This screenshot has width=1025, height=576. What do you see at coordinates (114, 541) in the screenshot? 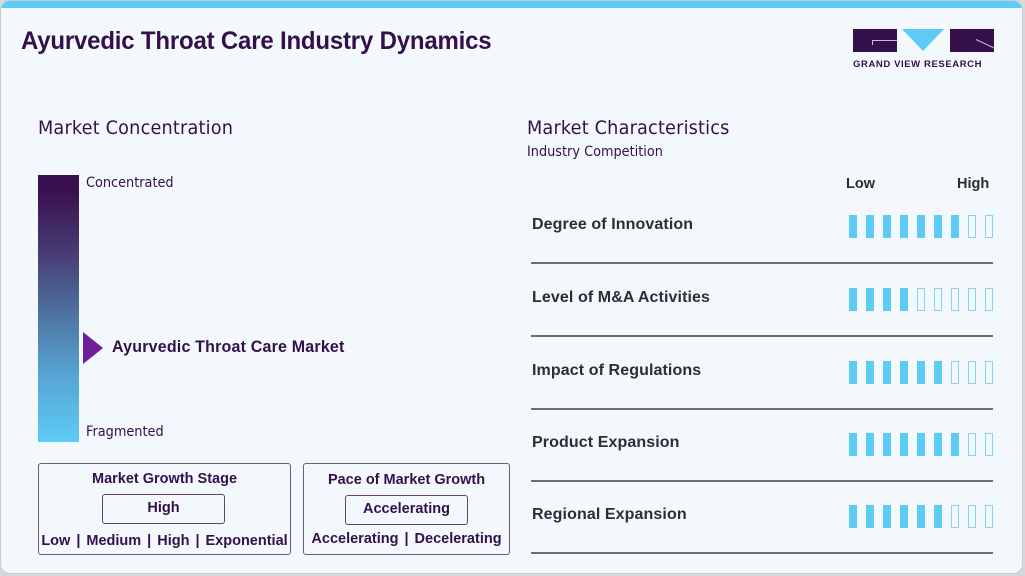
I see `option-medium: Medium` at bounding box center [114, 541].